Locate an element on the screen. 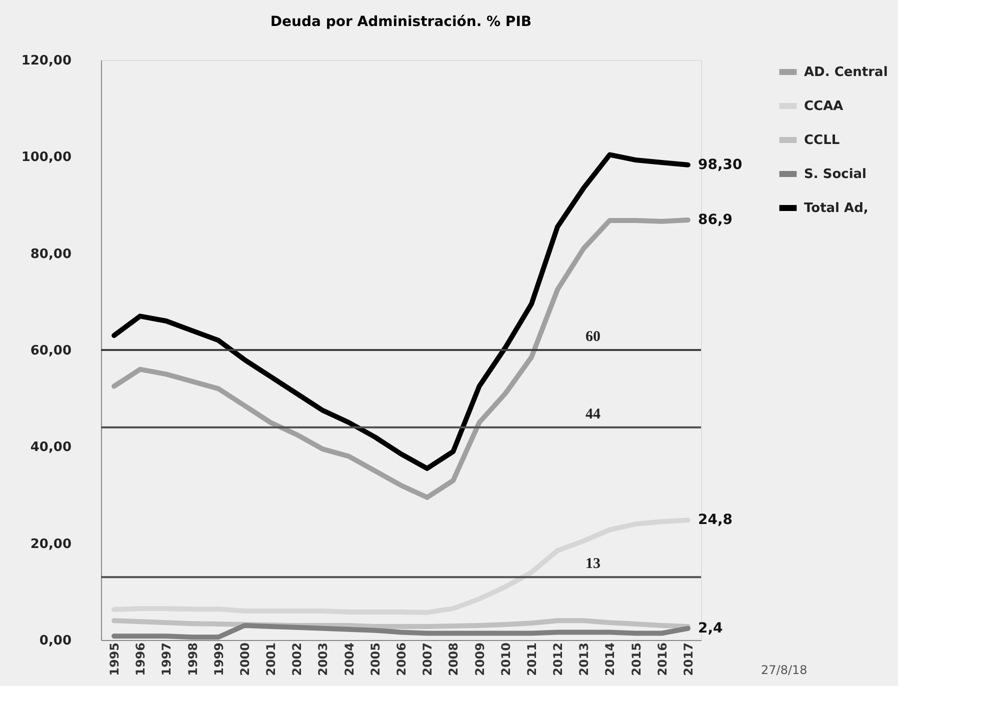  x-tick-label: 2010 is located at coordinates (505, 659).